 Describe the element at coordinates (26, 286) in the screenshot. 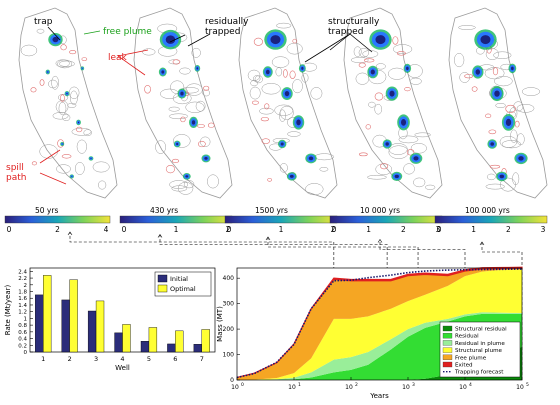

I see `bar-y-tick-label: 2` at that location.